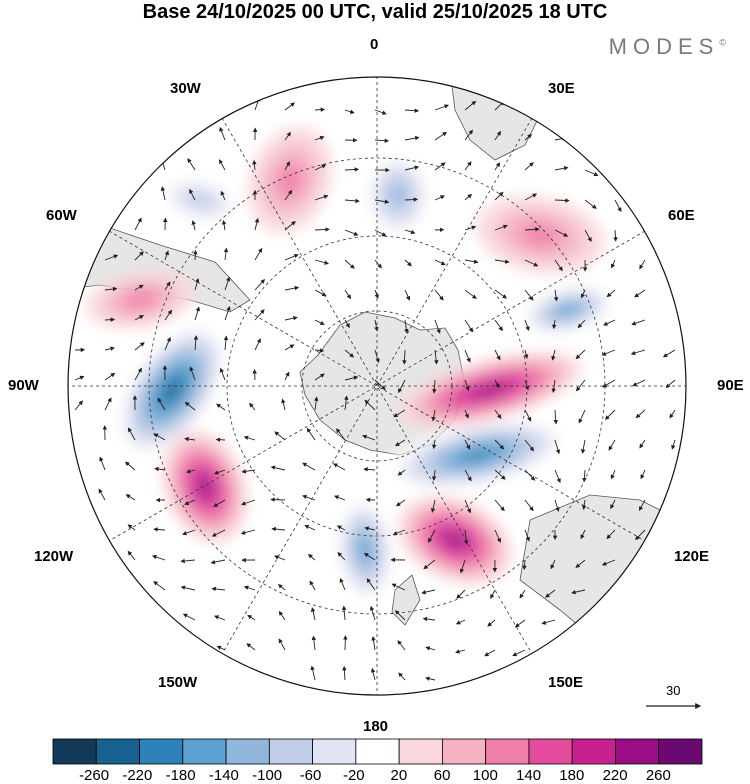  What do you see at coordinates (177, 682) in the screenshot?
I see `label-150w: 150W` at bounding box center [177, 682].